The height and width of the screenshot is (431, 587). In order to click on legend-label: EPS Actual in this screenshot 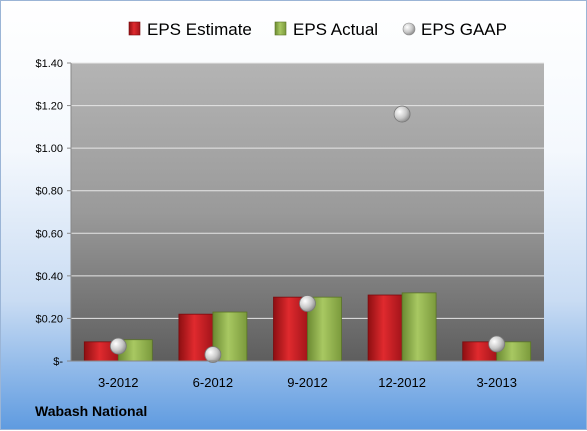, I will do `click(335, 29)`.